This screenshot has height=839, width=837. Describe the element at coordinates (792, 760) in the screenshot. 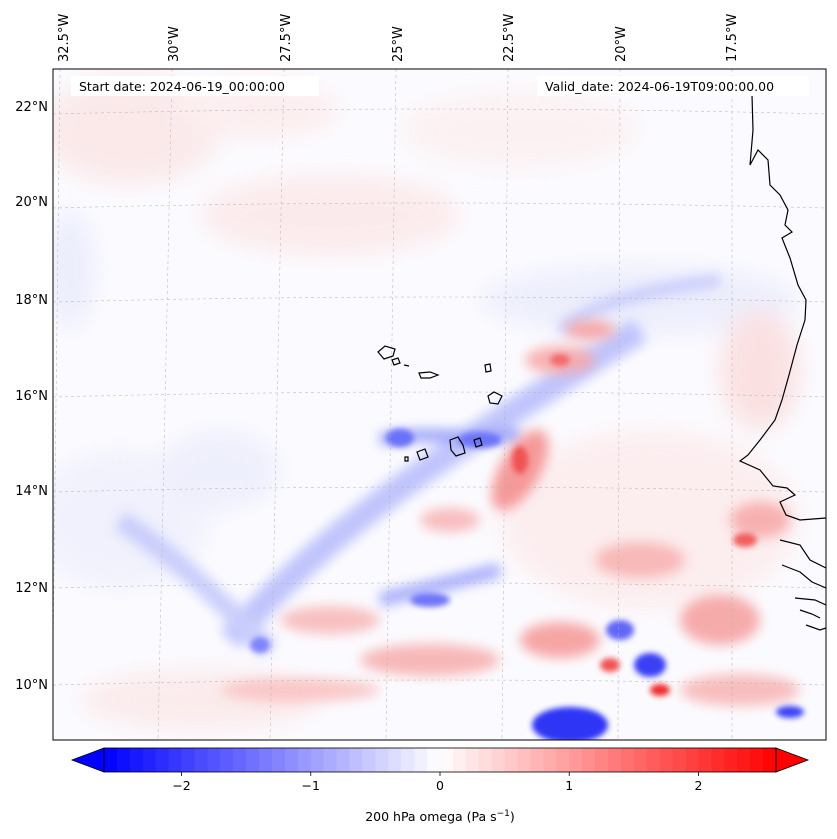

I see `colorbar-extend-high` at that location.